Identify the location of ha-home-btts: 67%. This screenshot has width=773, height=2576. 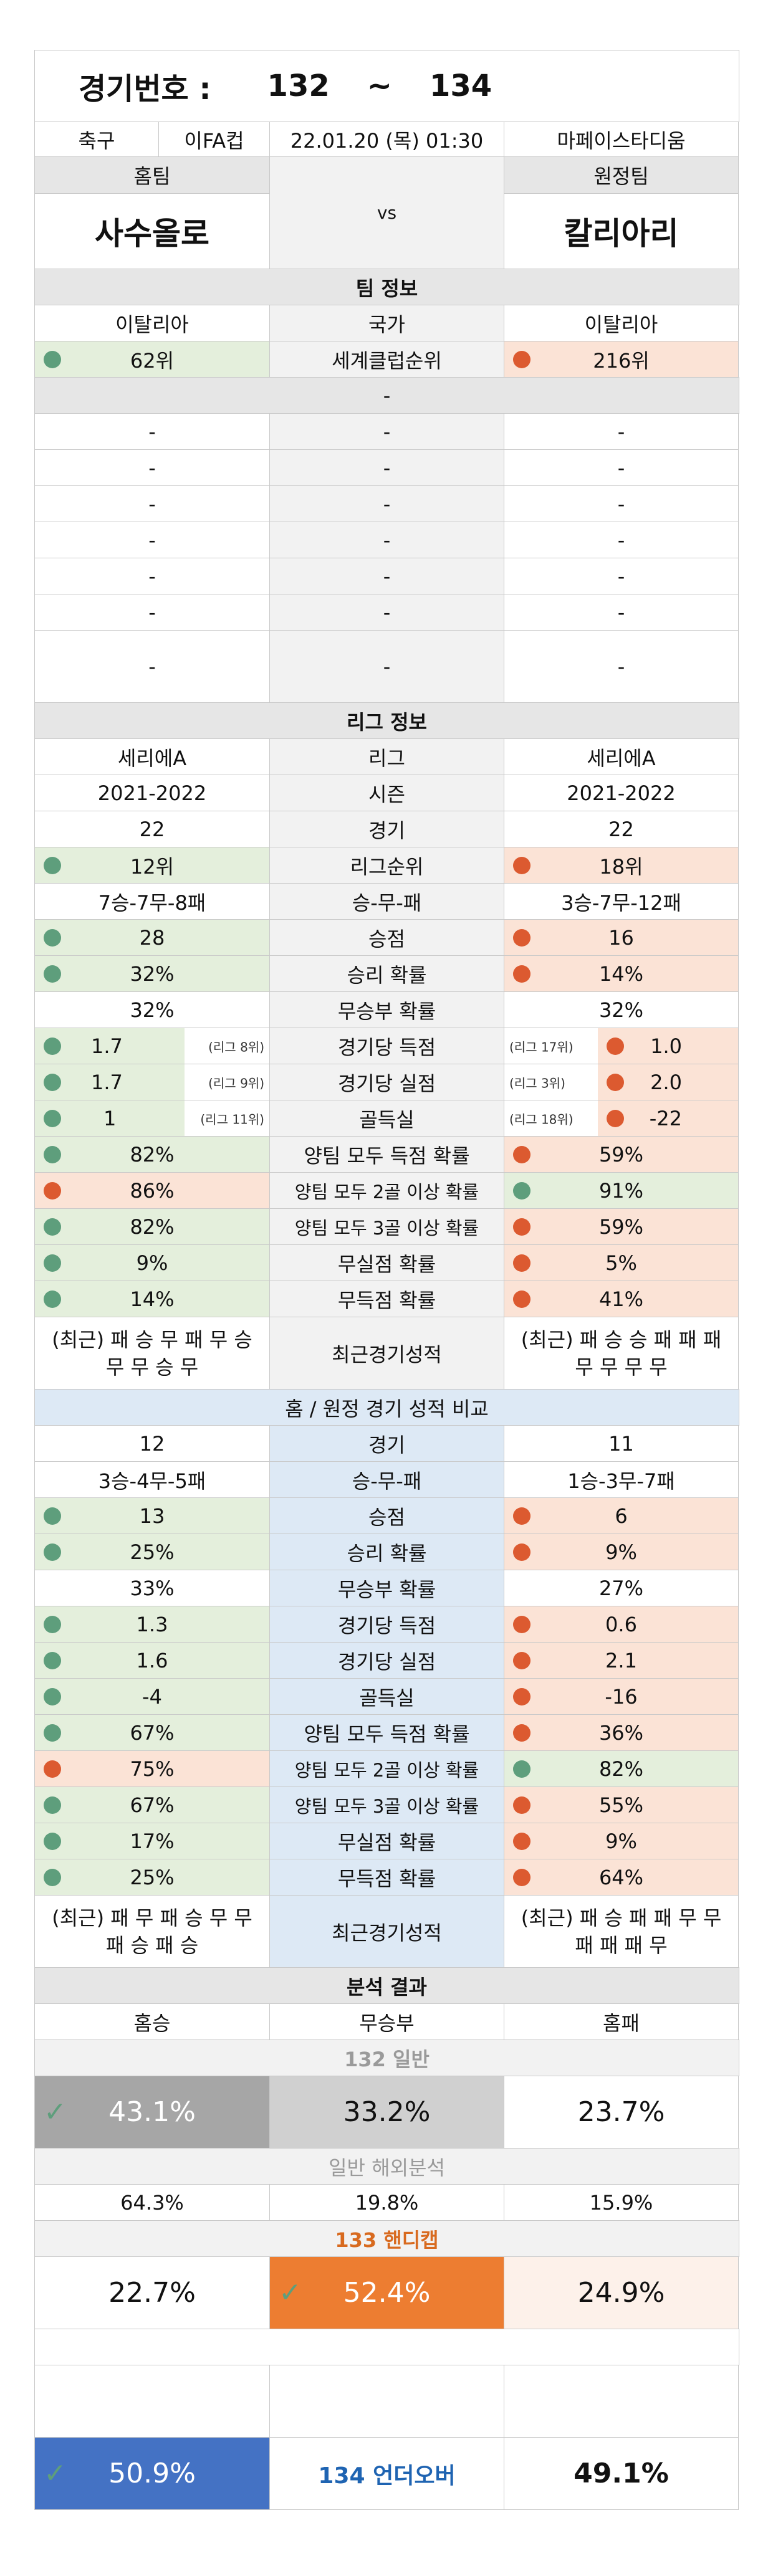
(152, 1732).